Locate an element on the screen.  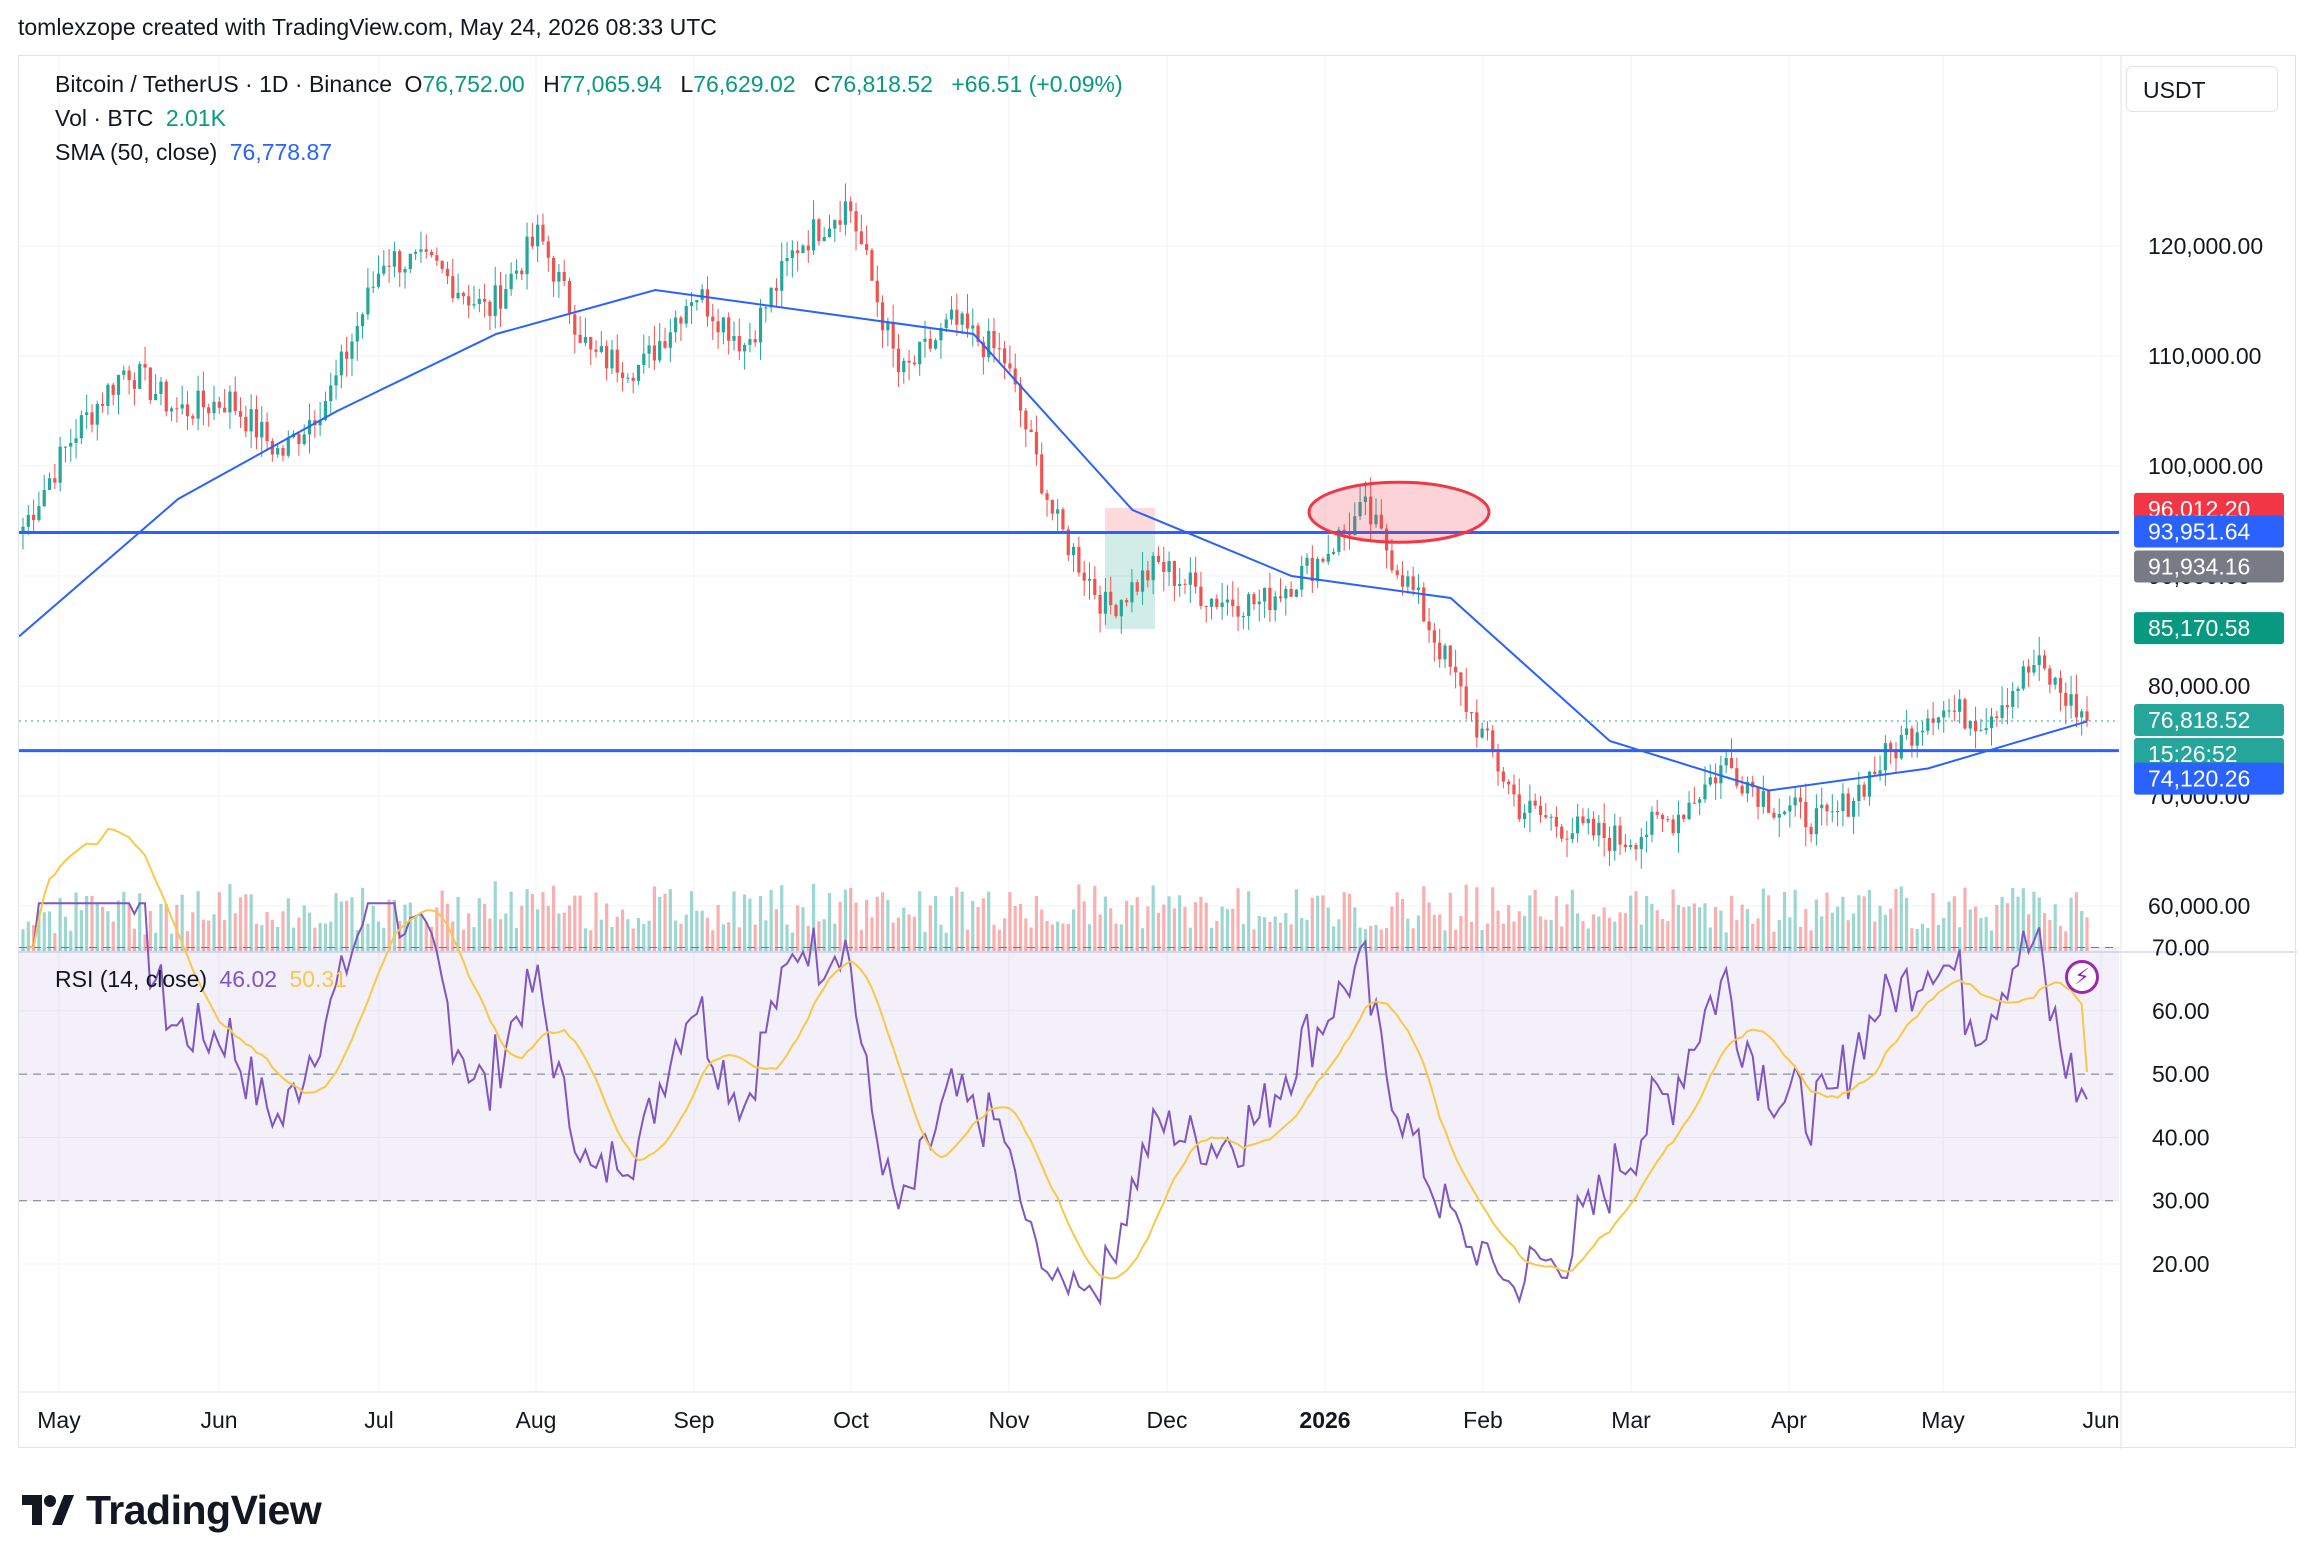
lightning-icon: ⚡ is located at coordinates (2082, 977).